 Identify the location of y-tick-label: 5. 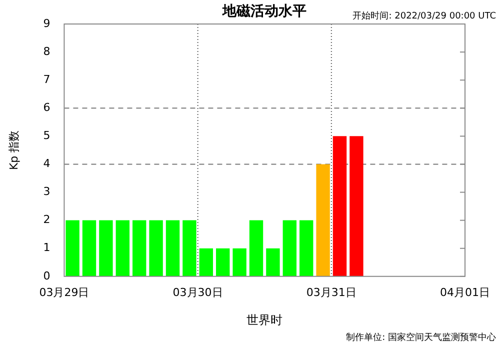
(46, 135).